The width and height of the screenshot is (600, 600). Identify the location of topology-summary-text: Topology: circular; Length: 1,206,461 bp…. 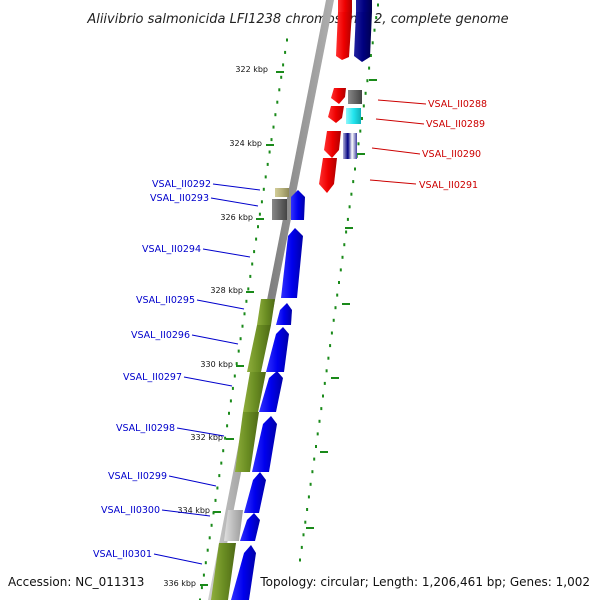
(424, 582).